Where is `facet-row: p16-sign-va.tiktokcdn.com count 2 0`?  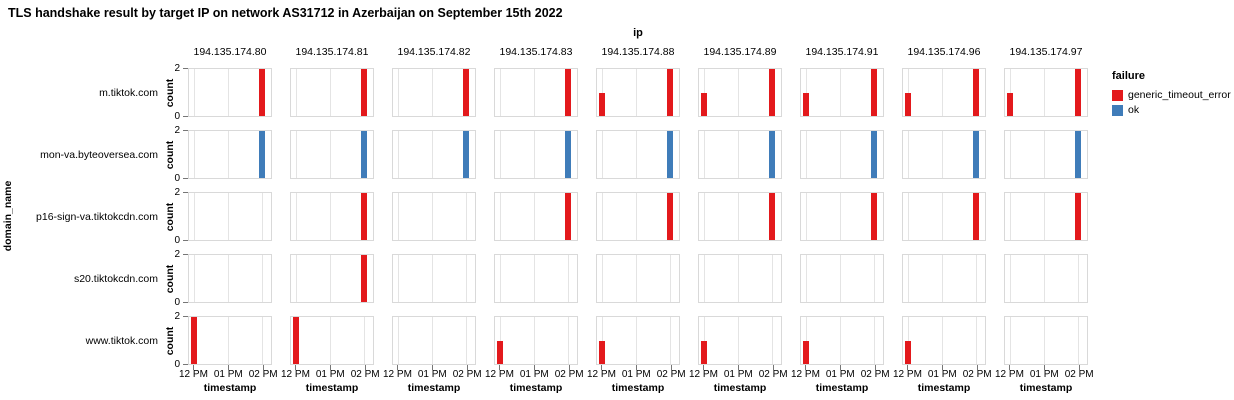 facet-row: p16-sign-va.tiktokcdn.com count 2 0 is located at coordinates (544, 216).